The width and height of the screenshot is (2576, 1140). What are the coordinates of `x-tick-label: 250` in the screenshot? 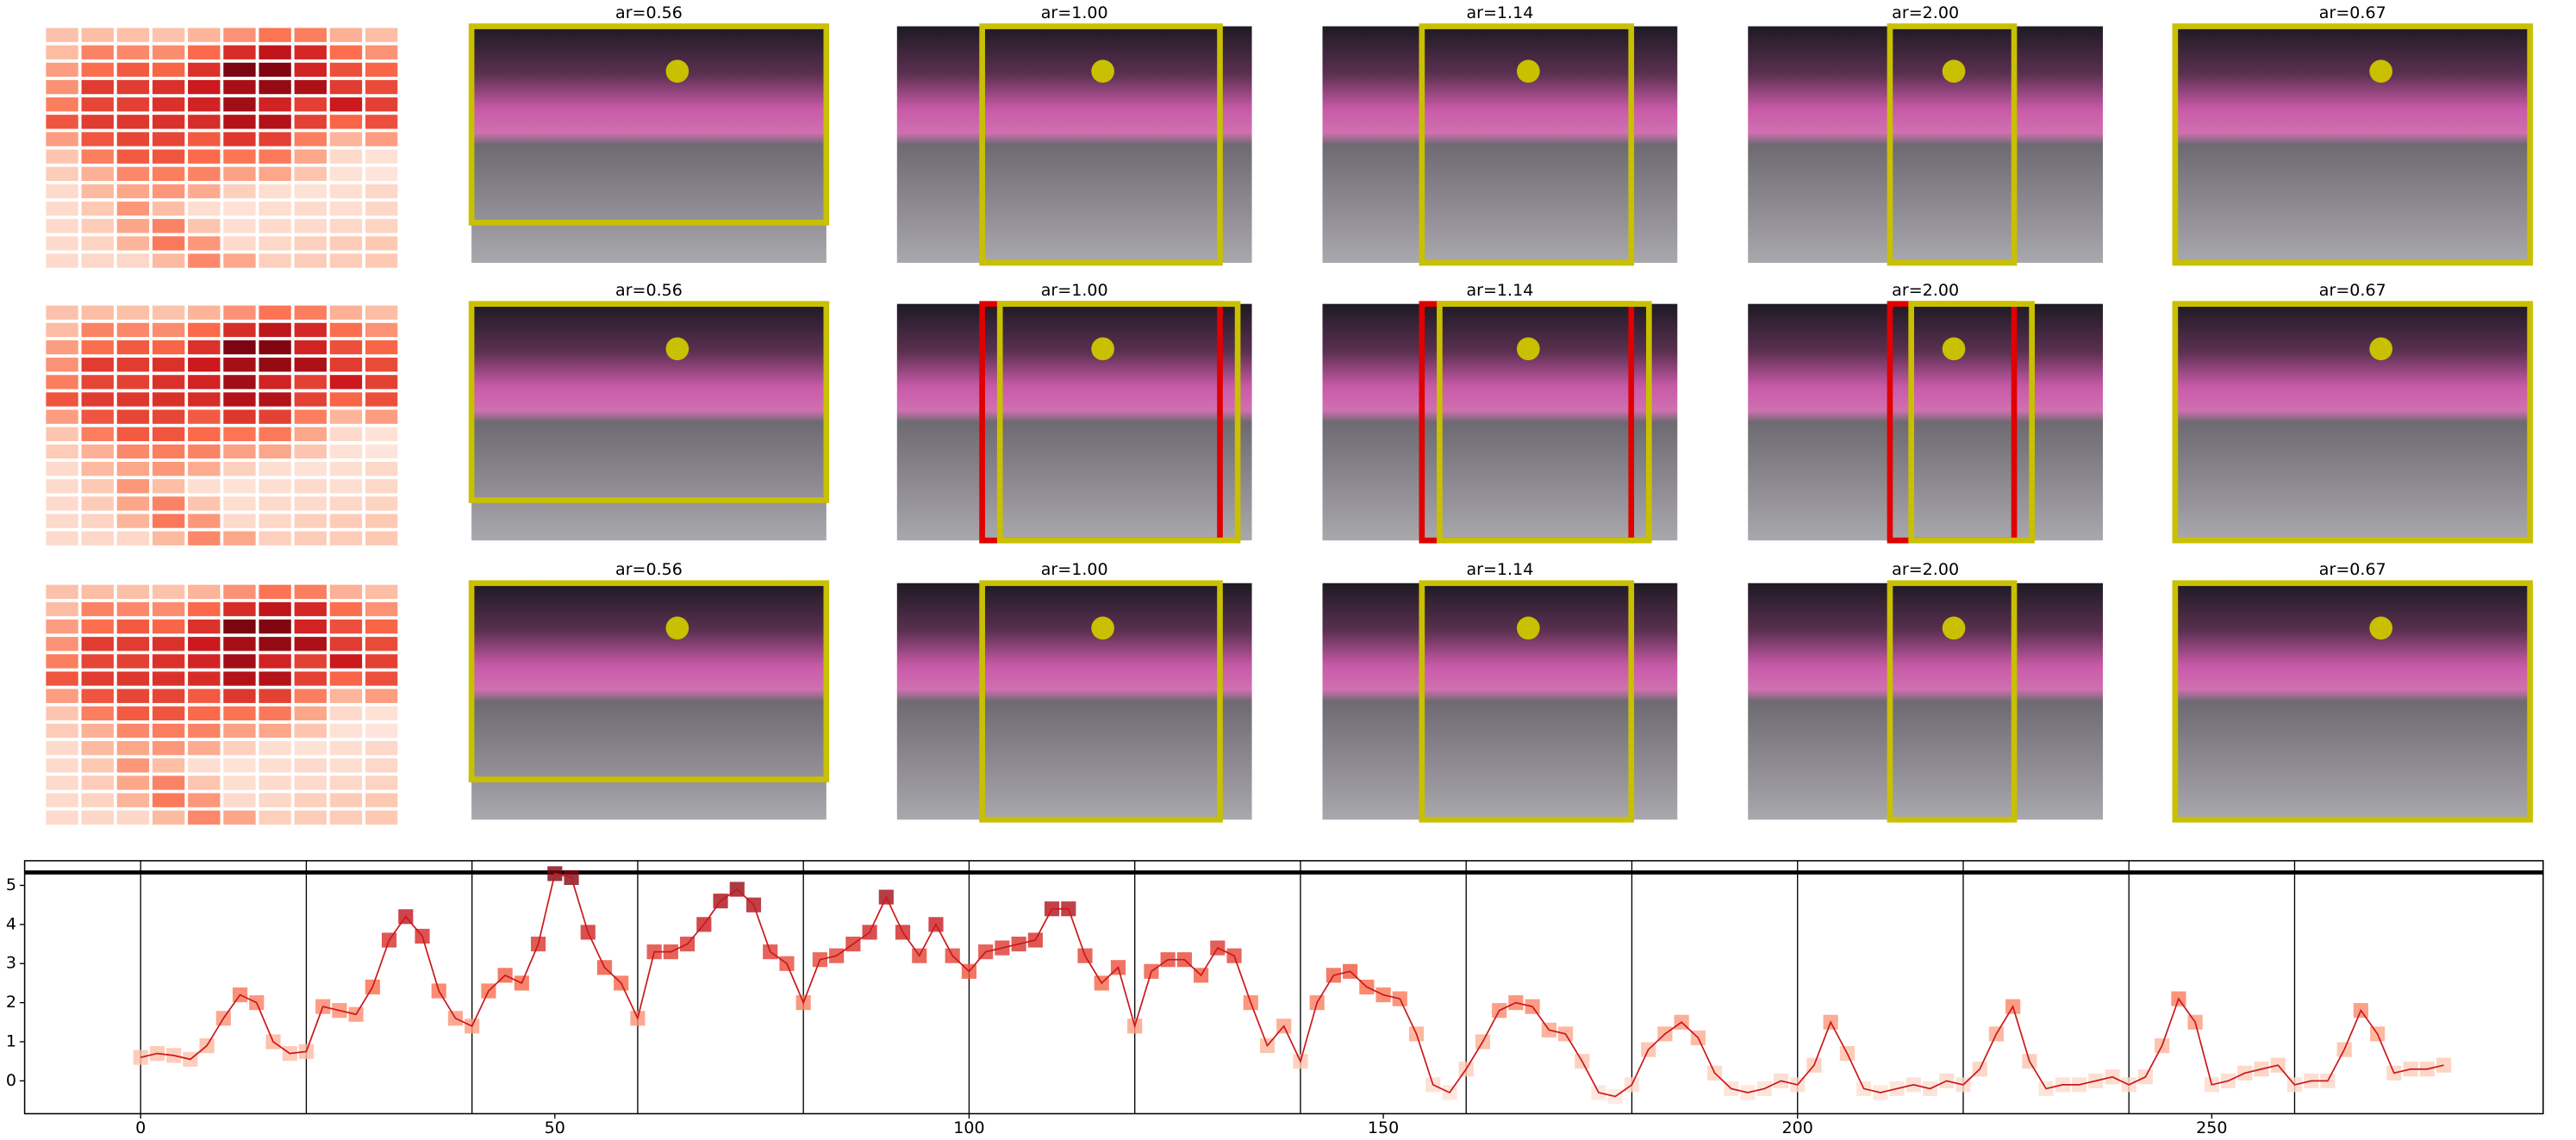 It's located at (2211, 1127).